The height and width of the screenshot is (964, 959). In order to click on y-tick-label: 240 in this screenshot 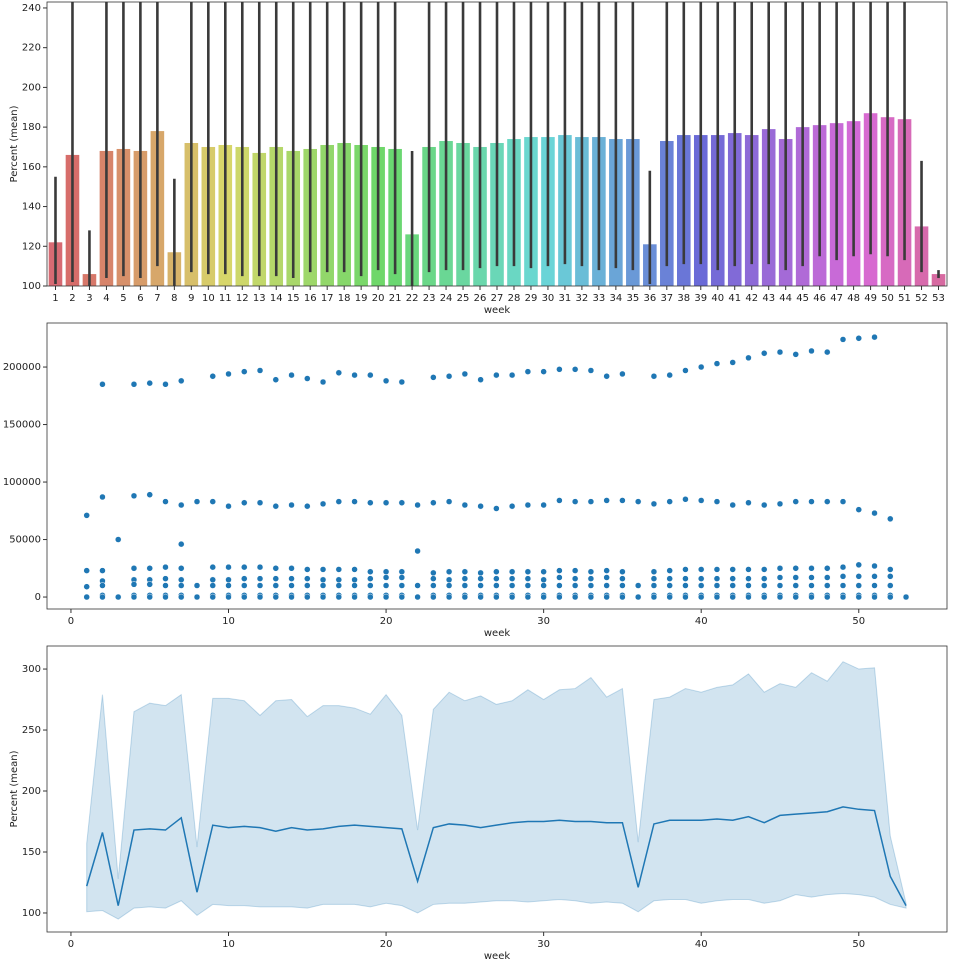, I will do `click(31, 8)`.